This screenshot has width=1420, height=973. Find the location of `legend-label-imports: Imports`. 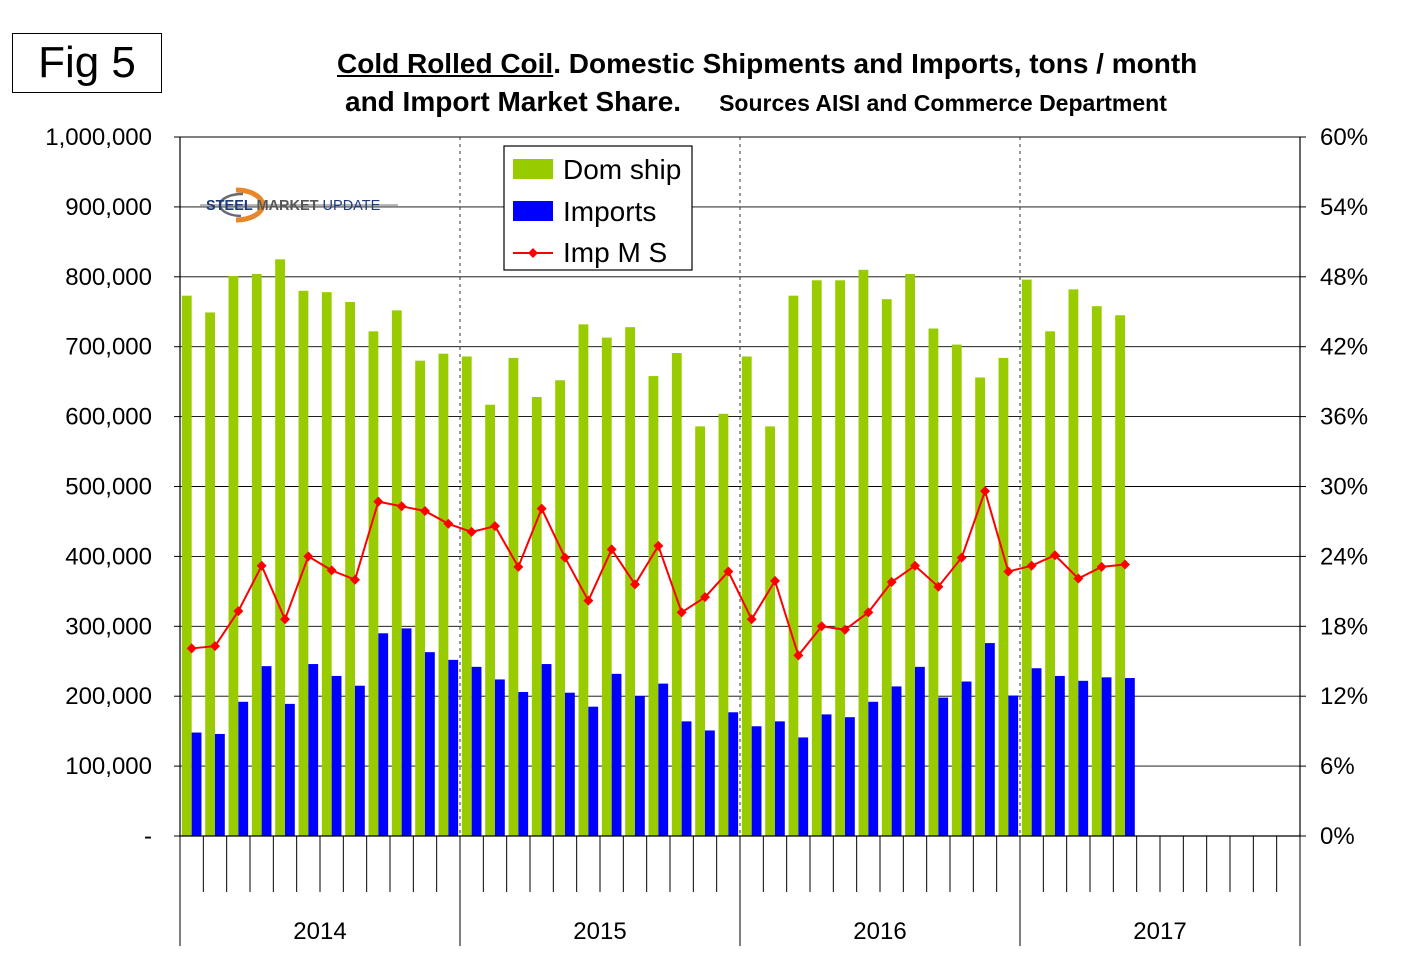

legend-label-imports: Imports is located at coordinates (609, 211).